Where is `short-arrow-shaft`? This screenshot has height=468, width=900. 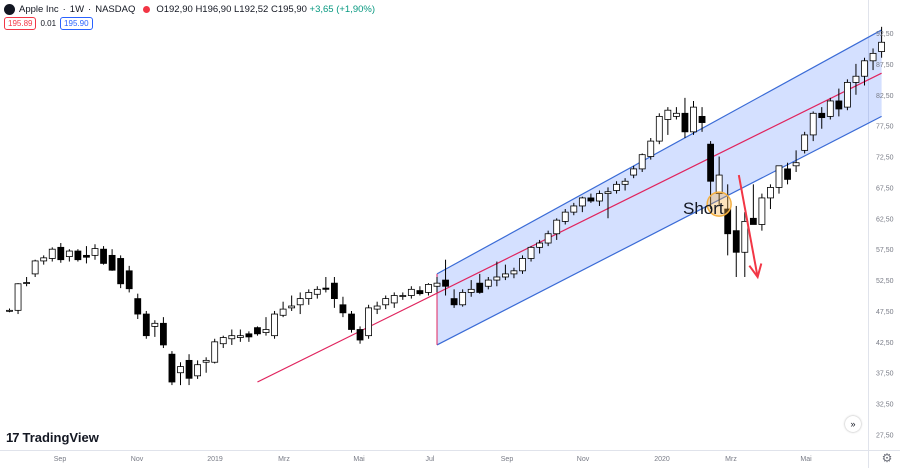 short-arrow-shaft is located at coordinates (748, 226).